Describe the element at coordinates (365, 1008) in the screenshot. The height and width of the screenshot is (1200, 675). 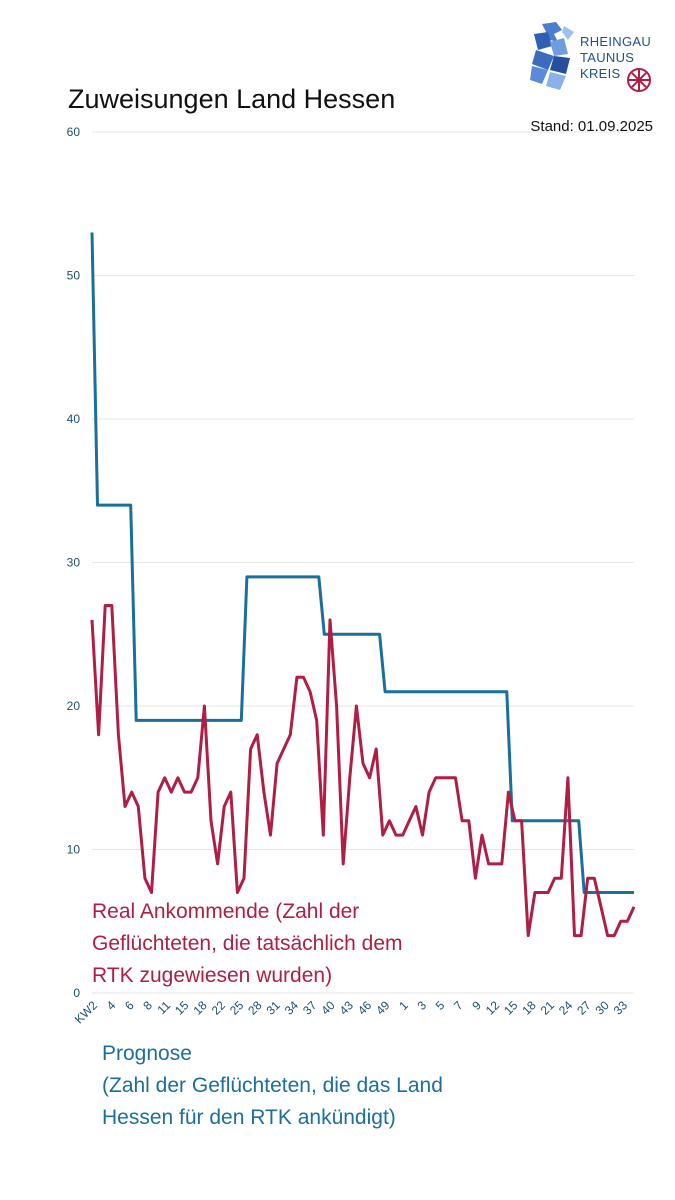
I see `x-tick-label: 46` at that location.